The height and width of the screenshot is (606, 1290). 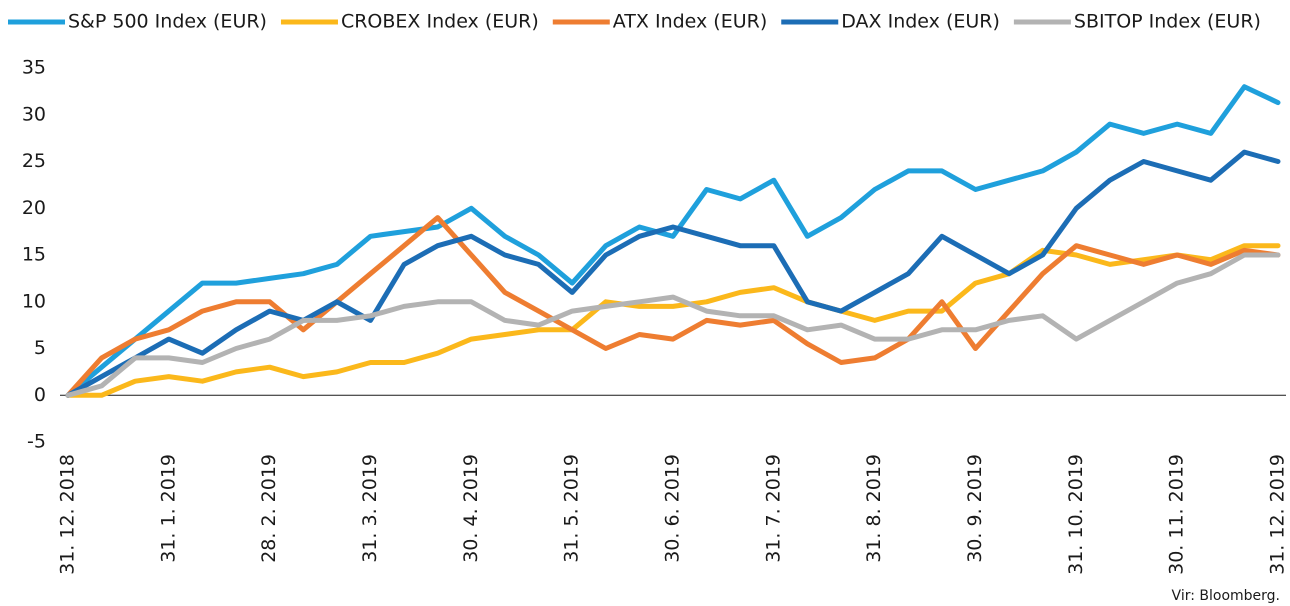 What do you see at coordinates (1167, 22) in the screenshot?
I see `legend-label: SBITOP Index (EUR)` at bounding box center [1167, 22].